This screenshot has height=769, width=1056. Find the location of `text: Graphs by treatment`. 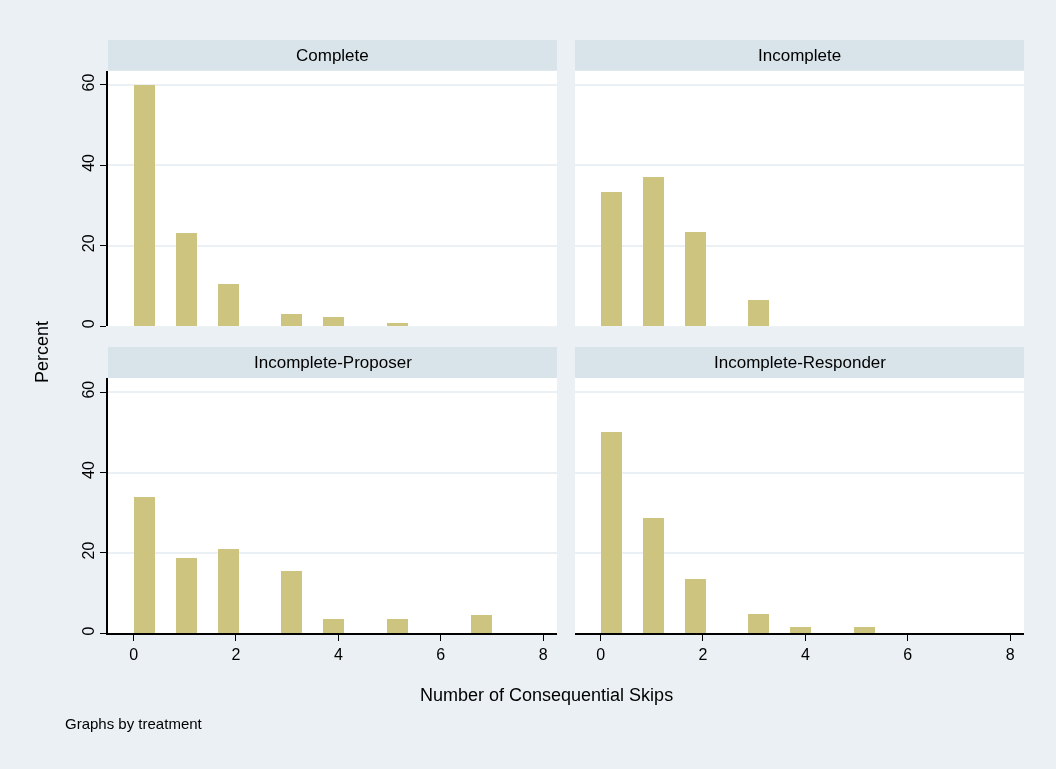

text: Graphs by treatment is located at coordinates (134, 723).